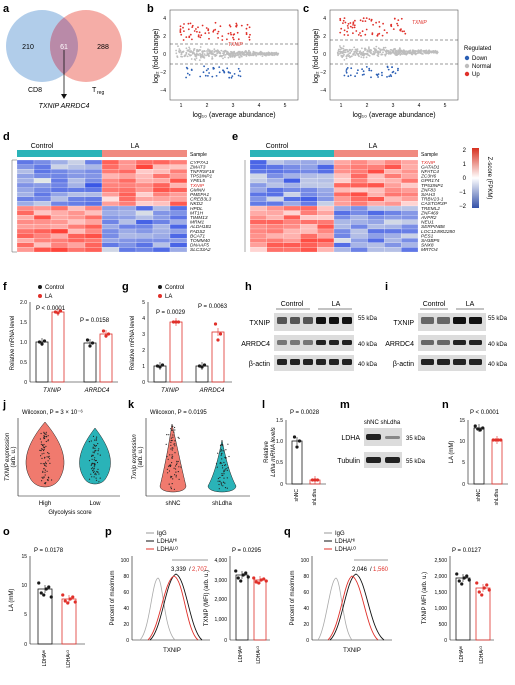 Image resolution: width=515 pixels, height=685 pixels. What do you see at coordinates (197, 457) in the screenshot?
I see `k-dots` at bounding box center [197, 457].